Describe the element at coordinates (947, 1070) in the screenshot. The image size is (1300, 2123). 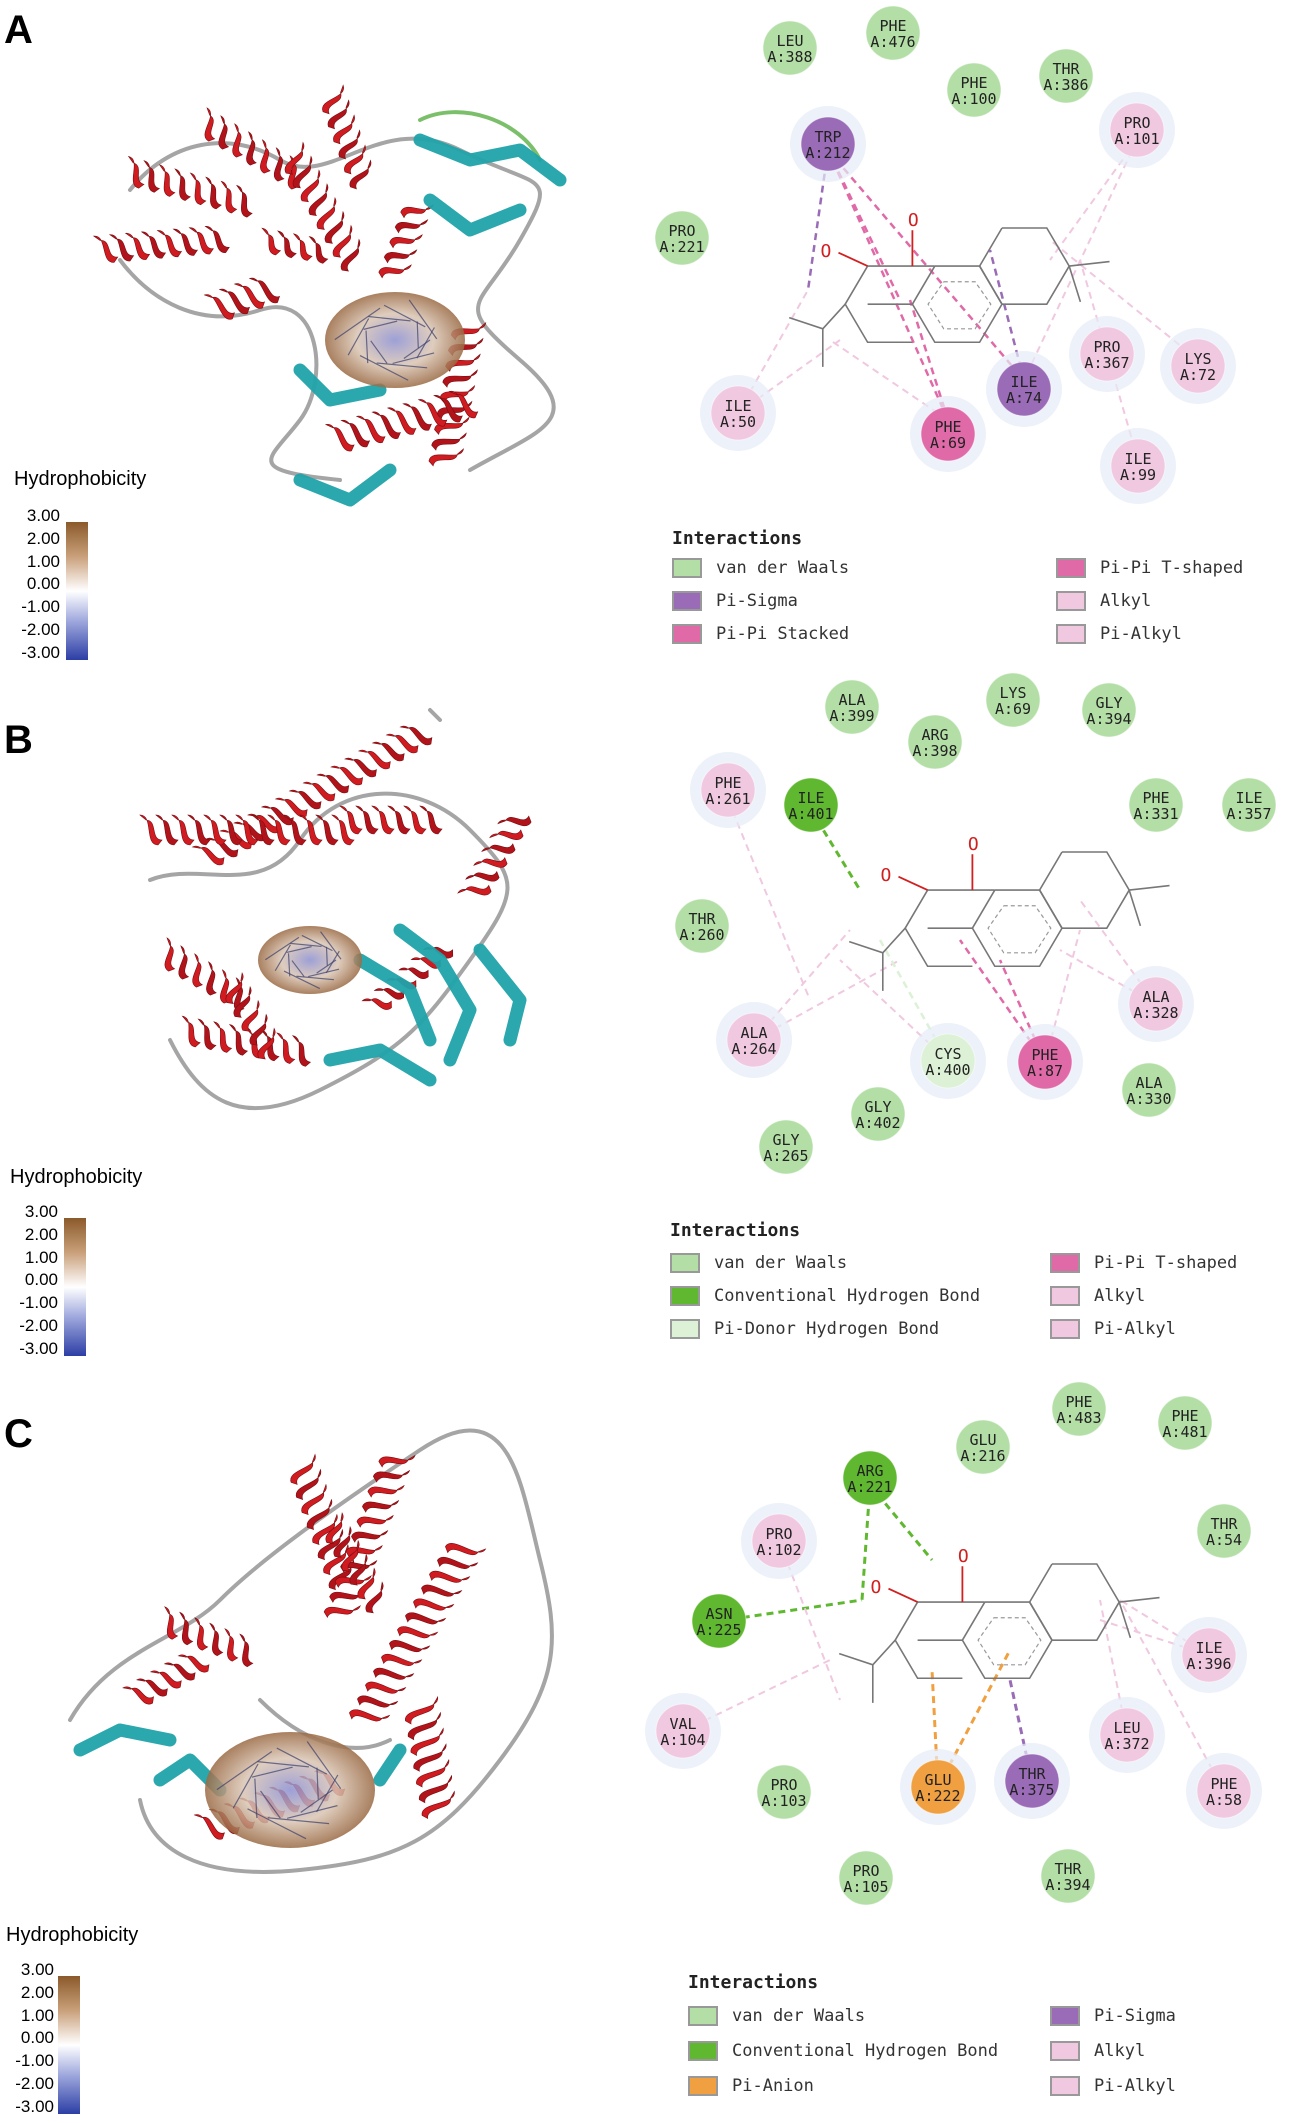
I see `residue-id: A:400` at that location.